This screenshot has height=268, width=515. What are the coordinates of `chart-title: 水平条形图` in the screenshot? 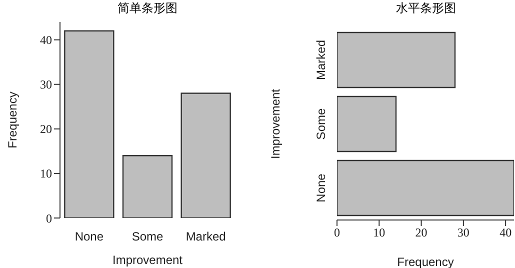 It's located at (426, 8).